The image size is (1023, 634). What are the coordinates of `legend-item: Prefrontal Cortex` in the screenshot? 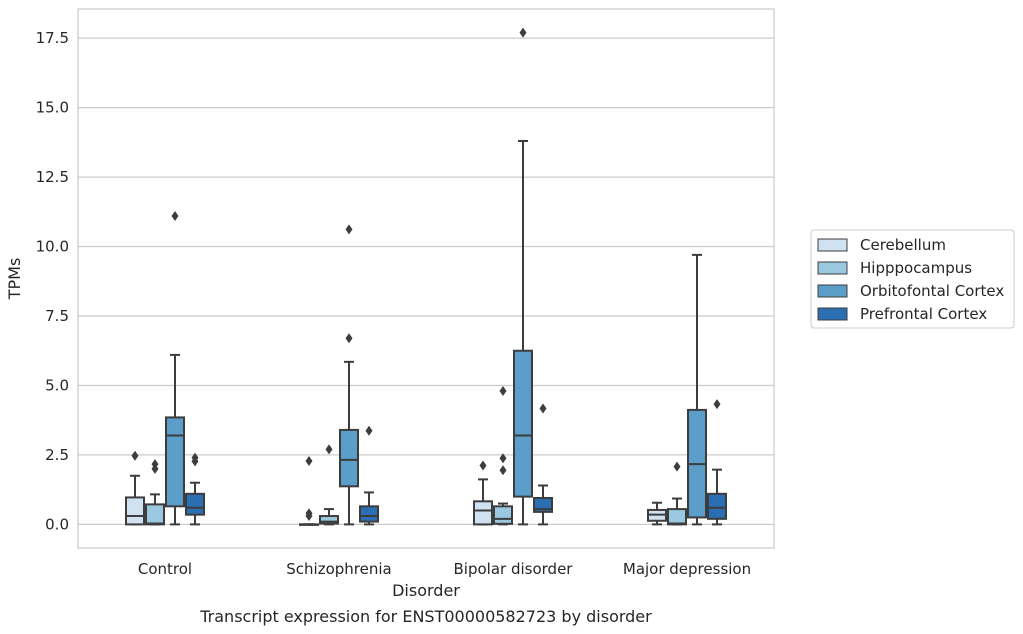 It's located at (902, 314).